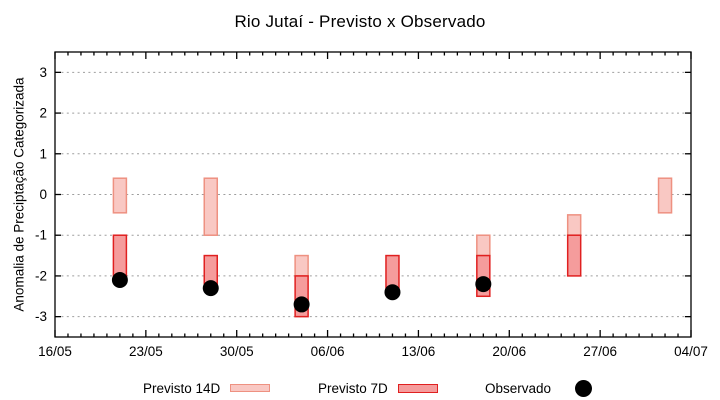 The width and height of the screenshot is (720, 400). I want to click on y-tick-label: -1, so click(41, 235).